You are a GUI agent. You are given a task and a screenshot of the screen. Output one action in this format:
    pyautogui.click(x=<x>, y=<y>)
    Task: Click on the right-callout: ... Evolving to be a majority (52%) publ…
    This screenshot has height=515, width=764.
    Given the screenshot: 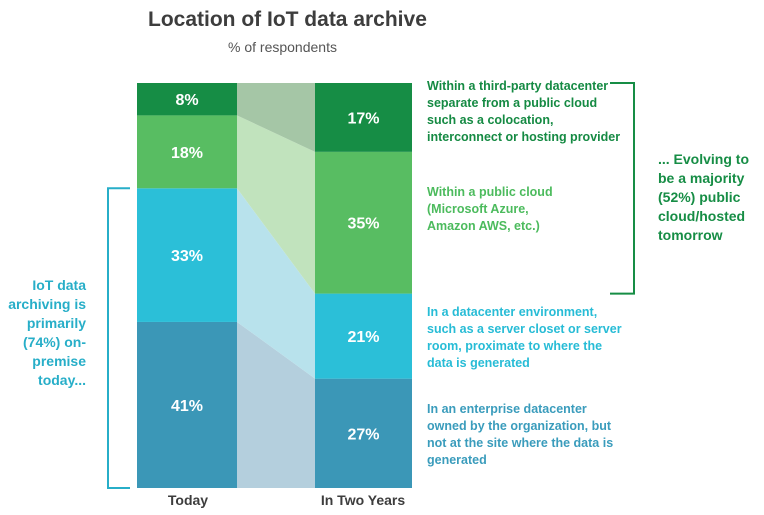 What is the action you would take?
    pyautogui.click(x=704, y=197)
    